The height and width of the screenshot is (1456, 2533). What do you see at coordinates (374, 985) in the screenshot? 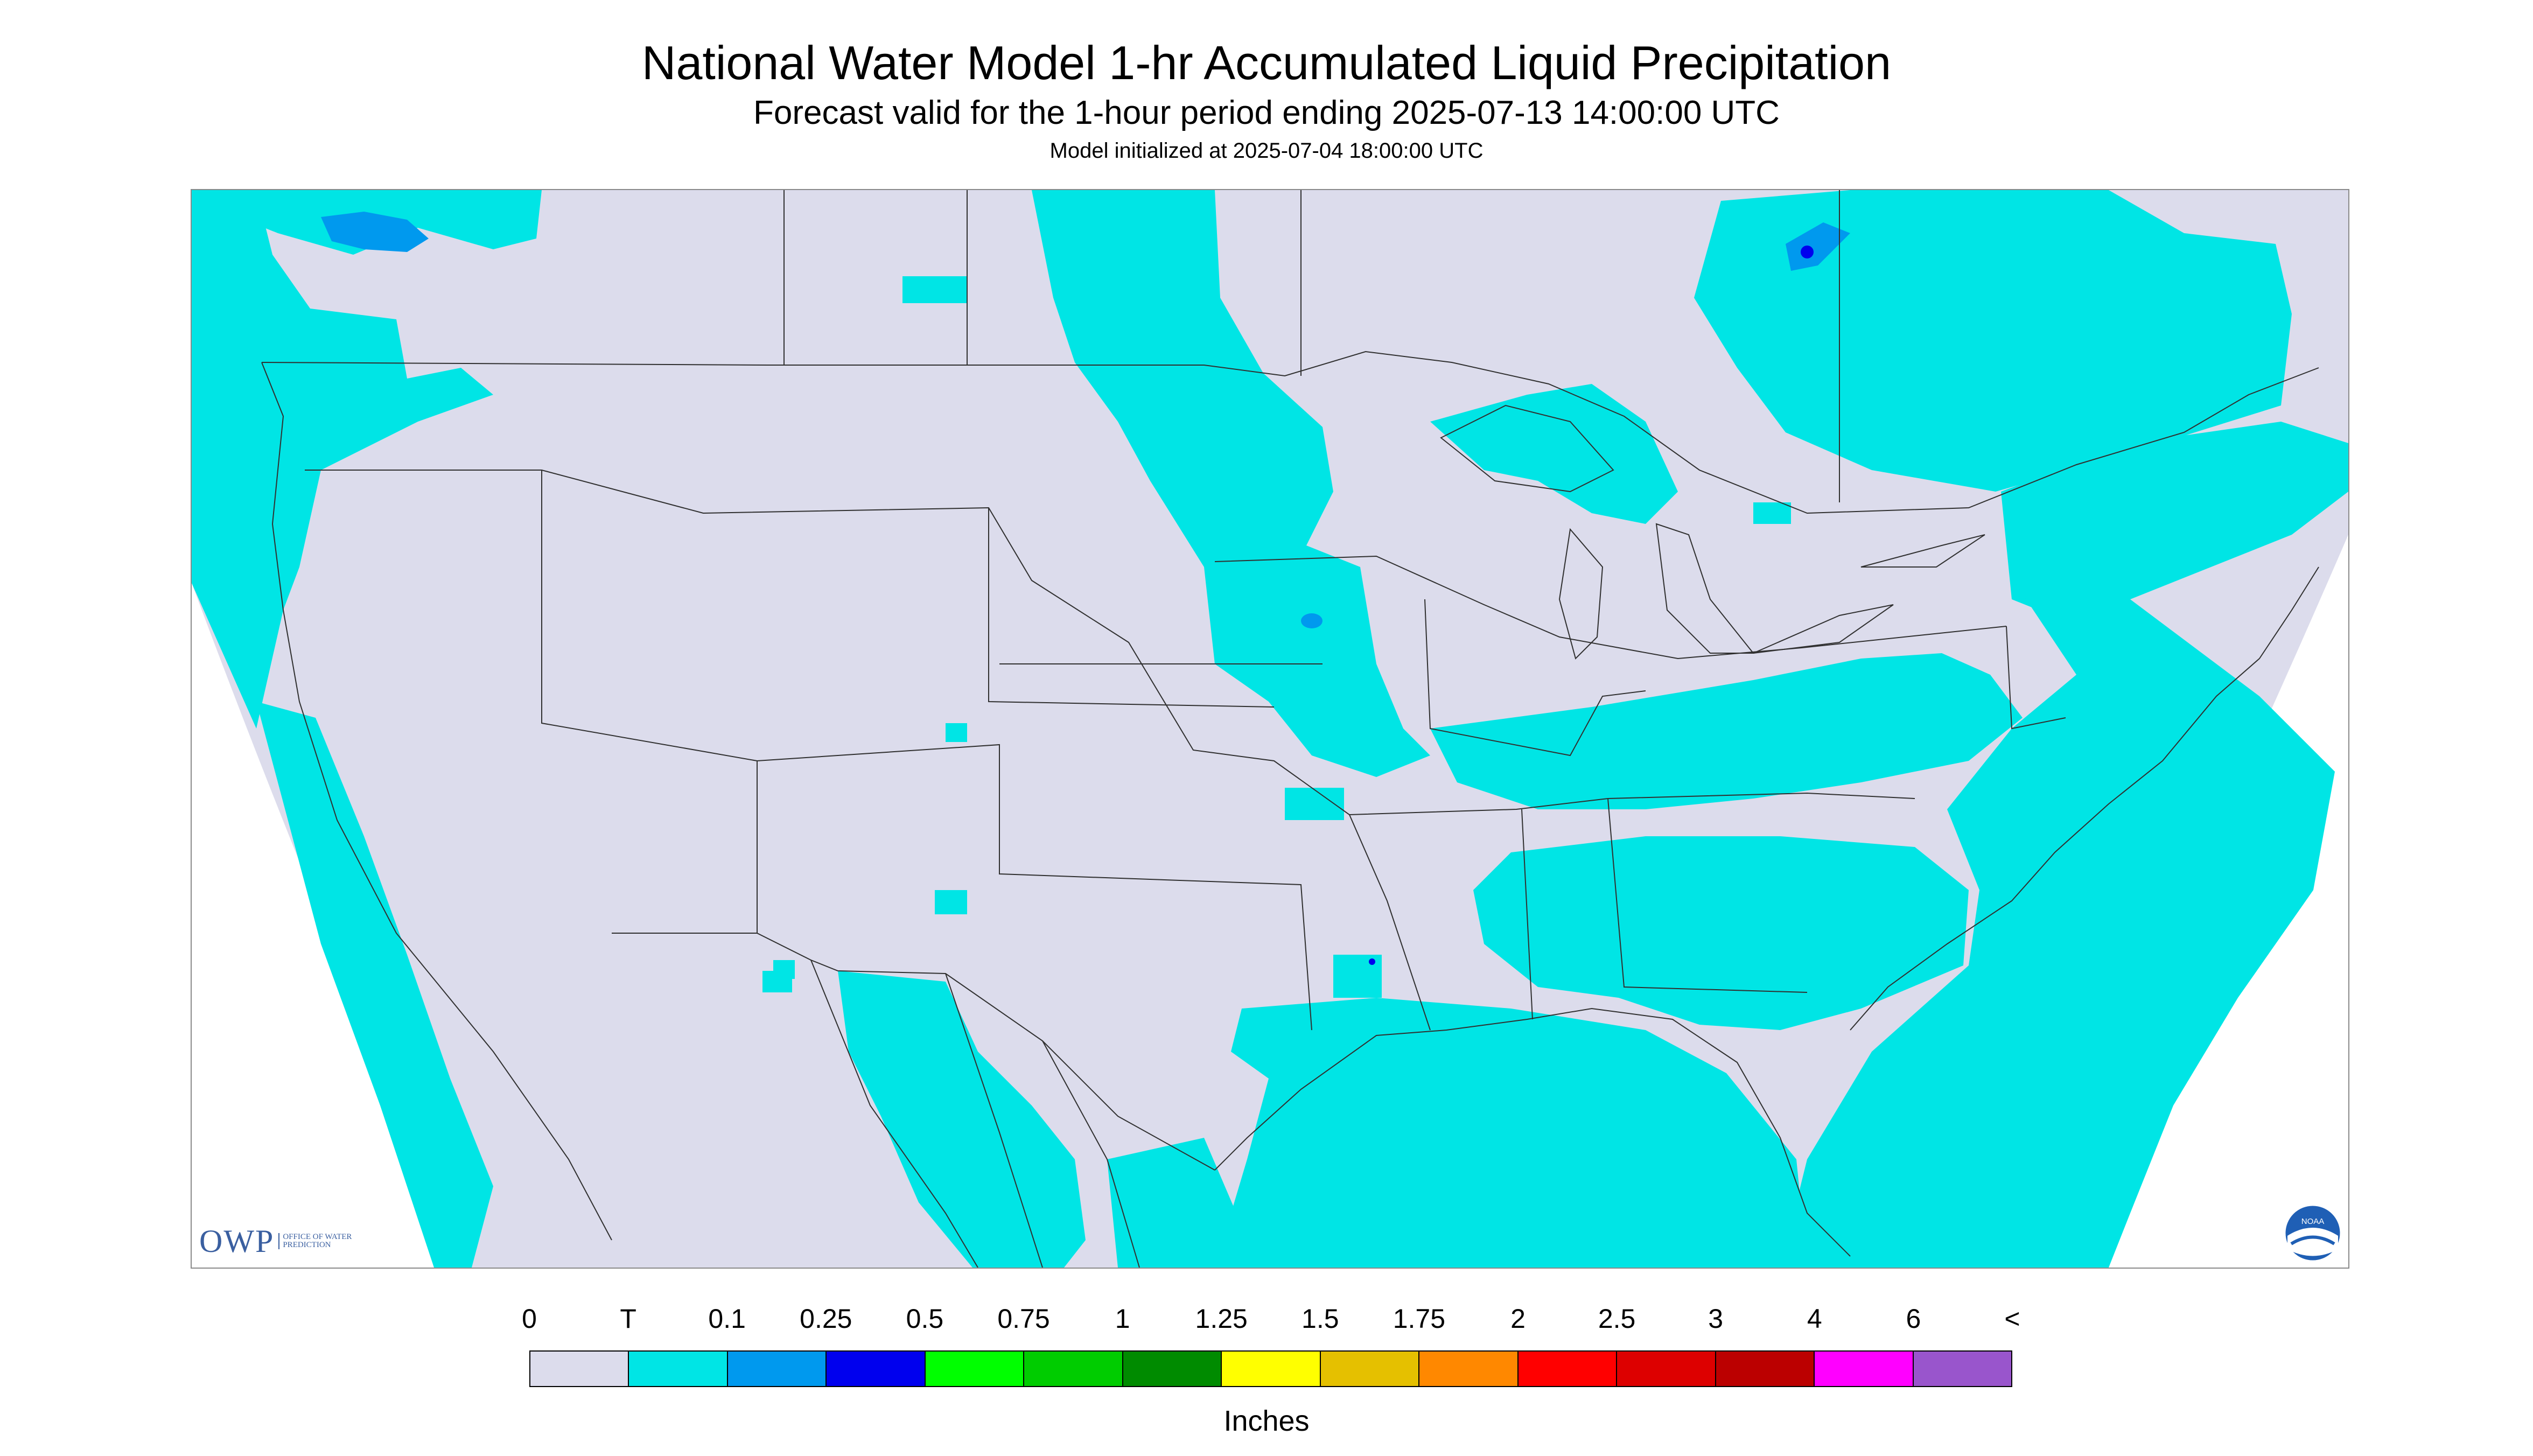
I see `trace-area-pacific-offshore` at bounding box center [374, 985].